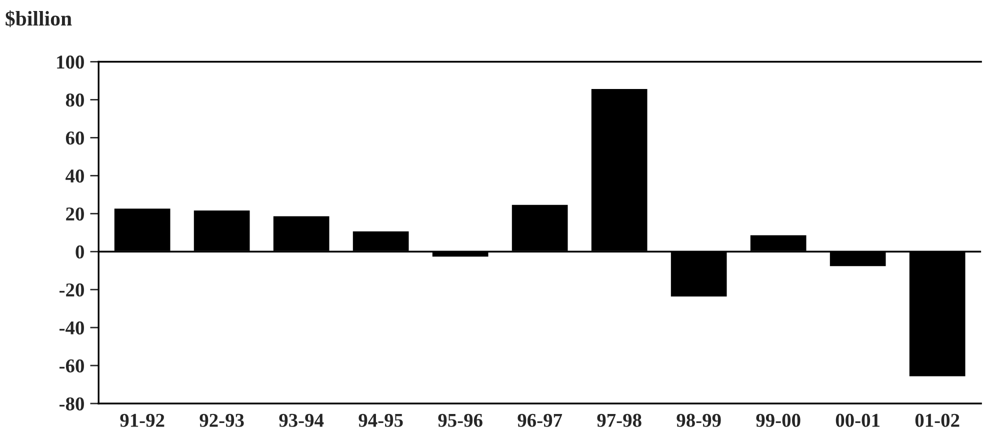 This screenshot has width=986, height=441. What do you see at coordinates (72, 403) in the screenshot?
I see `y-tick-label: -80` at bounding box center [72, 403].